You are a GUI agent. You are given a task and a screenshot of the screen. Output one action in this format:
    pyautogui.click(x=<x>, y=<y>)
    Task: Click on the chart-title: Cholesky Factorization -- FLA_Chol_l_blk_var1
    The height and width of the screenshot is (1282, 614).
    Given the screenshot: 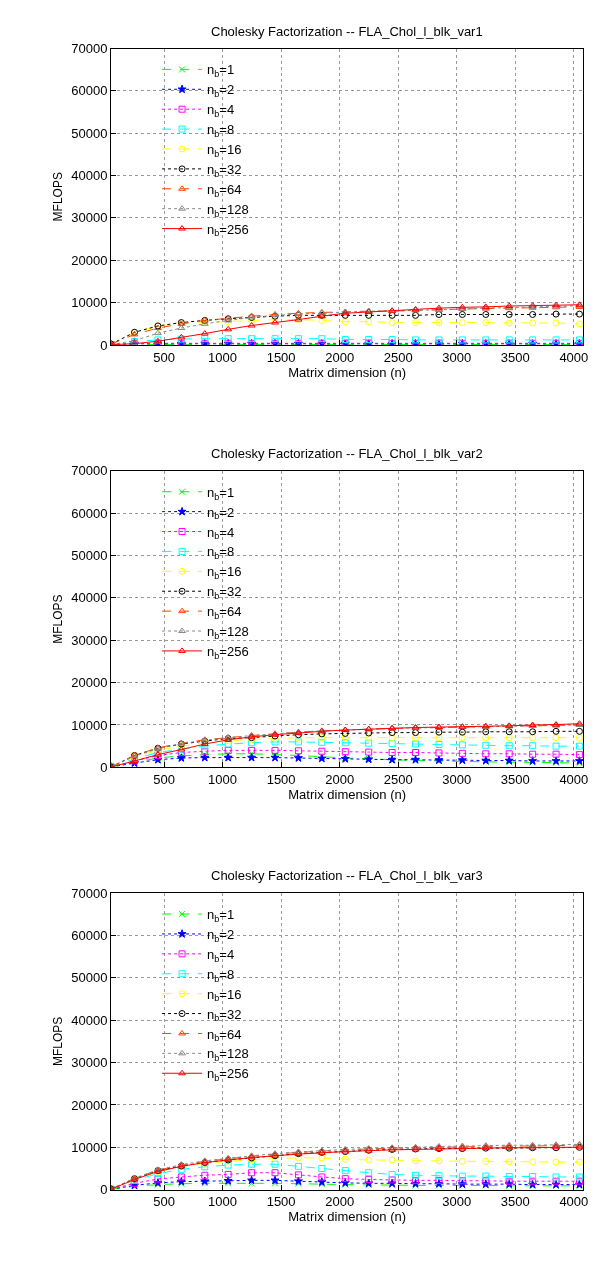 What is the action you would take?
    pyautogui.click(x=347, y=31)
    